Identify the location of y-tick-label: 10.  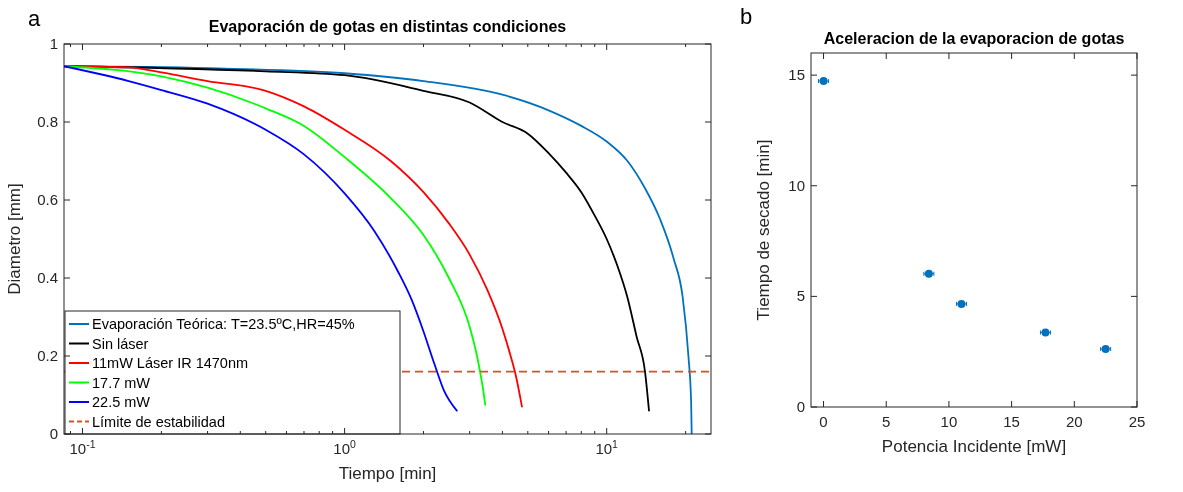
(796, 185).